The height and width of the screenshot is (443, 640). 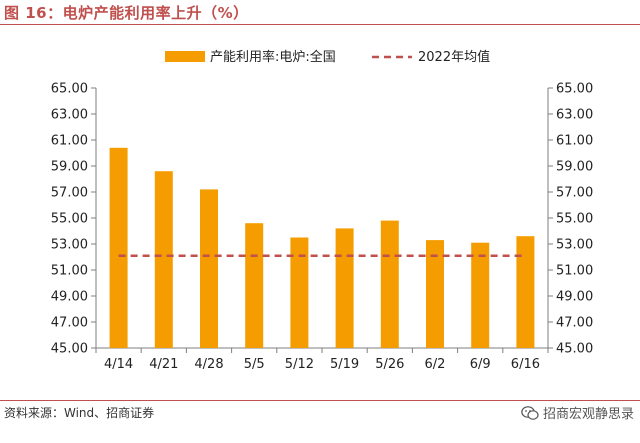 I want to click on x-tick-label: 6/2, so click(x=435, y=364).